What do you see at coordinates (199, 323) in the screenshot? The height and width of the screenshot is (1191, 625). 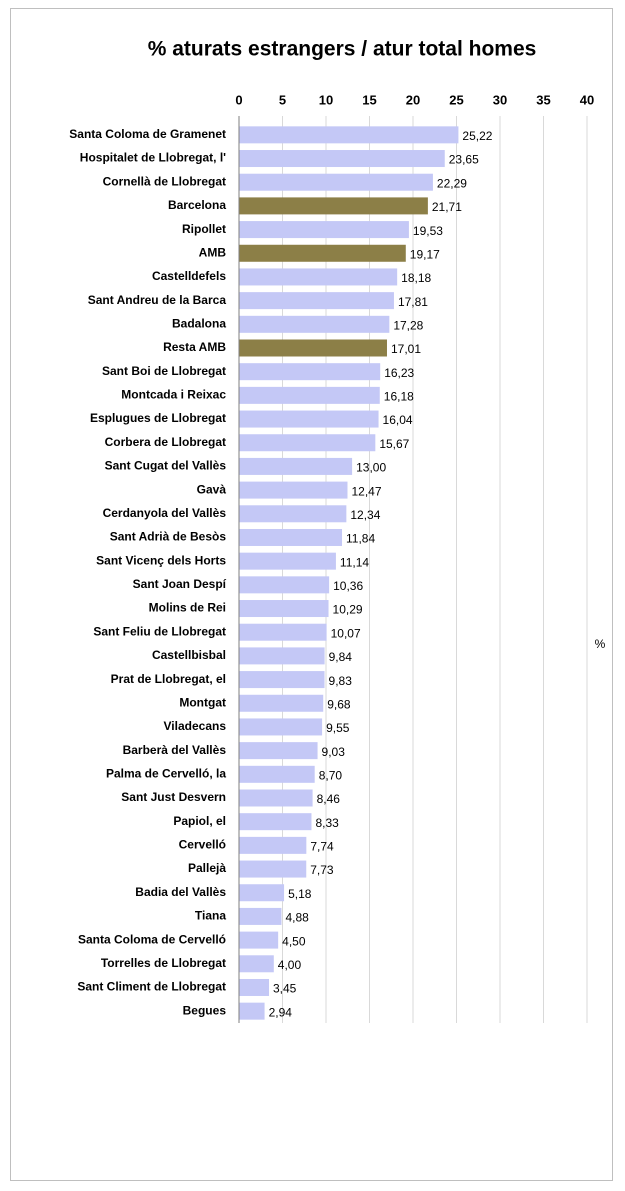 I see `y-tick-label: Badalona` at bounding box center [199, 323].